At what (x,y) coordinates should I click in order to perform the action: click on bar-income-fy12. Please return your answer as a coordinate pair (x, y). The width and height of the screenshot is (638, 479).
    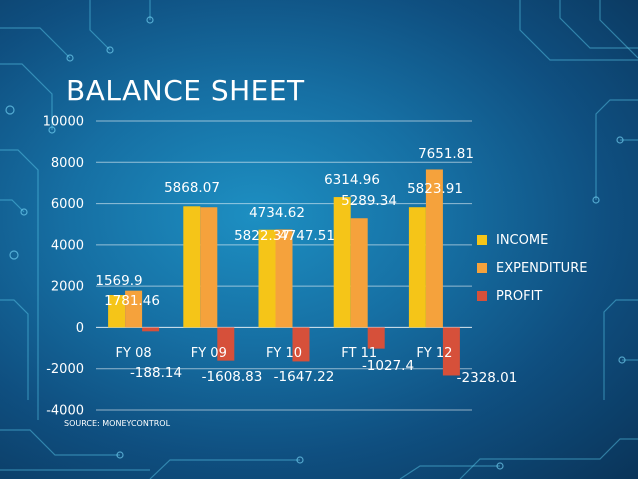
    Looking at the image, I should click on (417, 267).